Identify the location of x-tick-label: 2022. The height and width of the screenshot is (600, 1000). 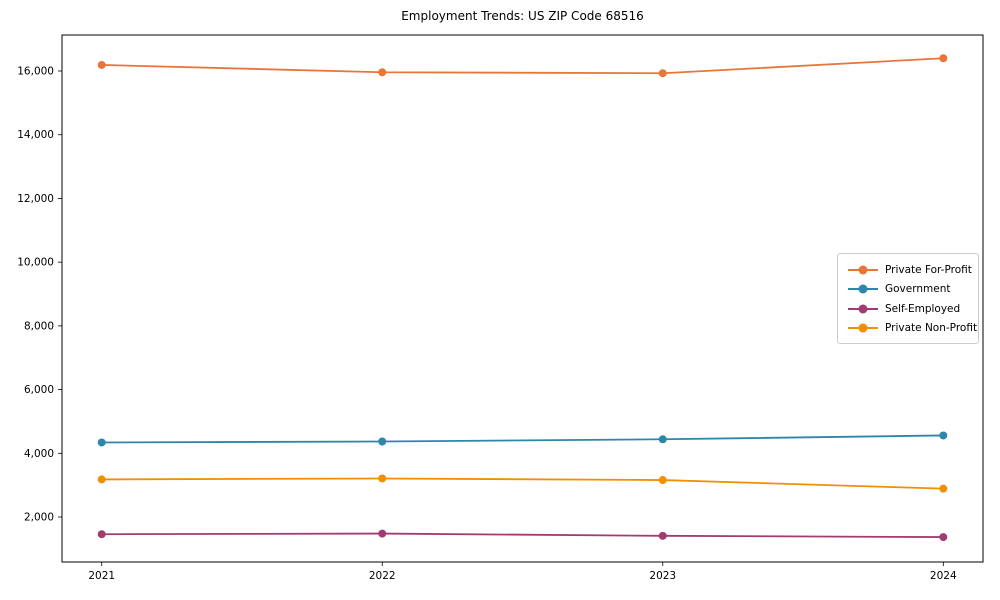
(382, 576).